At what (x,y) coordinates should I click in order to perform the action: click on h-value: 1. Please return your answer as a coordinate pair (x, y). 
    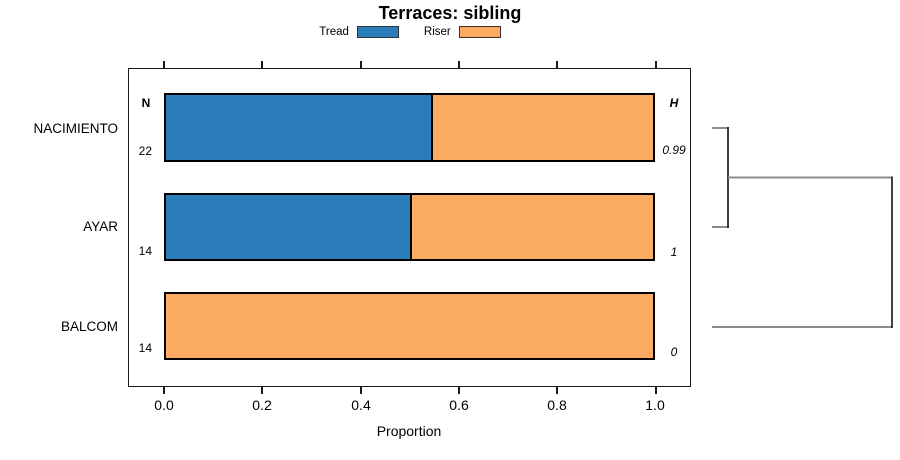
    Looking at the image, I should click on (674, 252).